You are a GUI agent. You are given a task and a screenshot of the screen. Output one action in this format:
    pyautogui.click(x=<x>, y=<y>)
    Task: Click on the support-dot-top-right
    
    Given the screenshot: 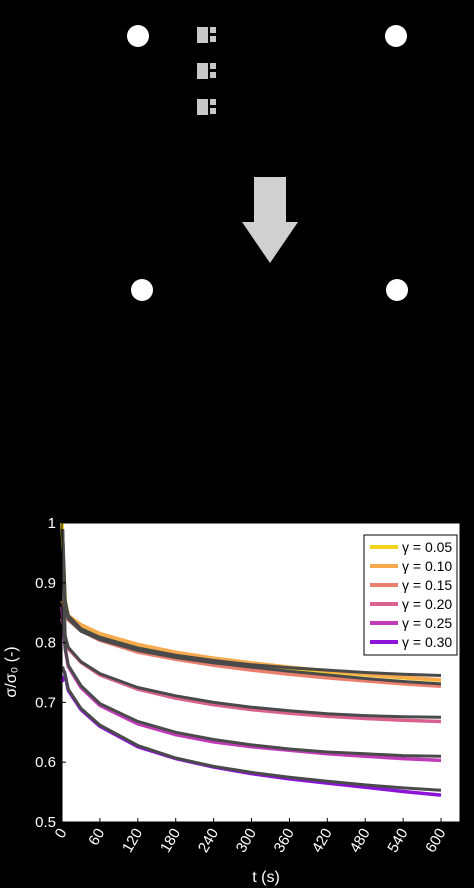 What is the action you would take?
    pyautogui.click(x=396, y=36)
    